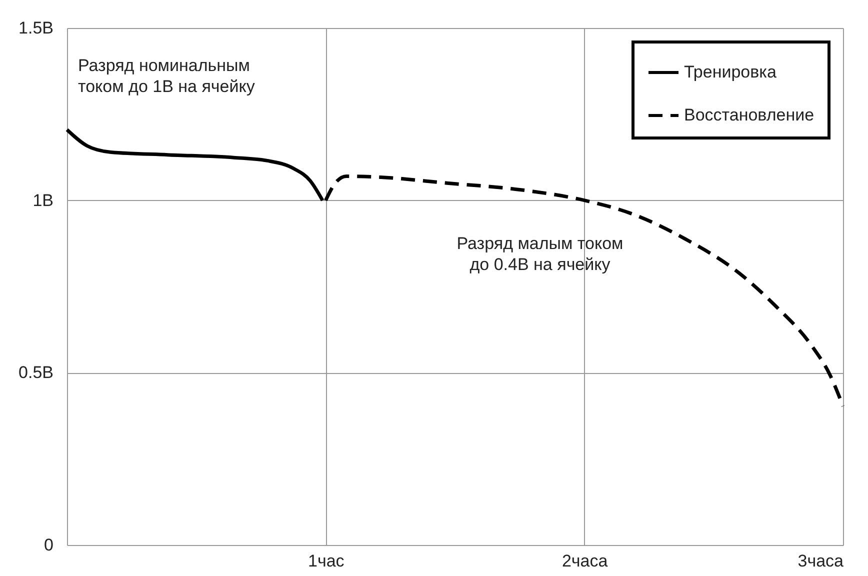 This screenshot has width=868, height=576. What do you see at coordinates (43, 200) in the screenshot?
I see `y-tick-label: 1В` at bounding box center [43, 200].